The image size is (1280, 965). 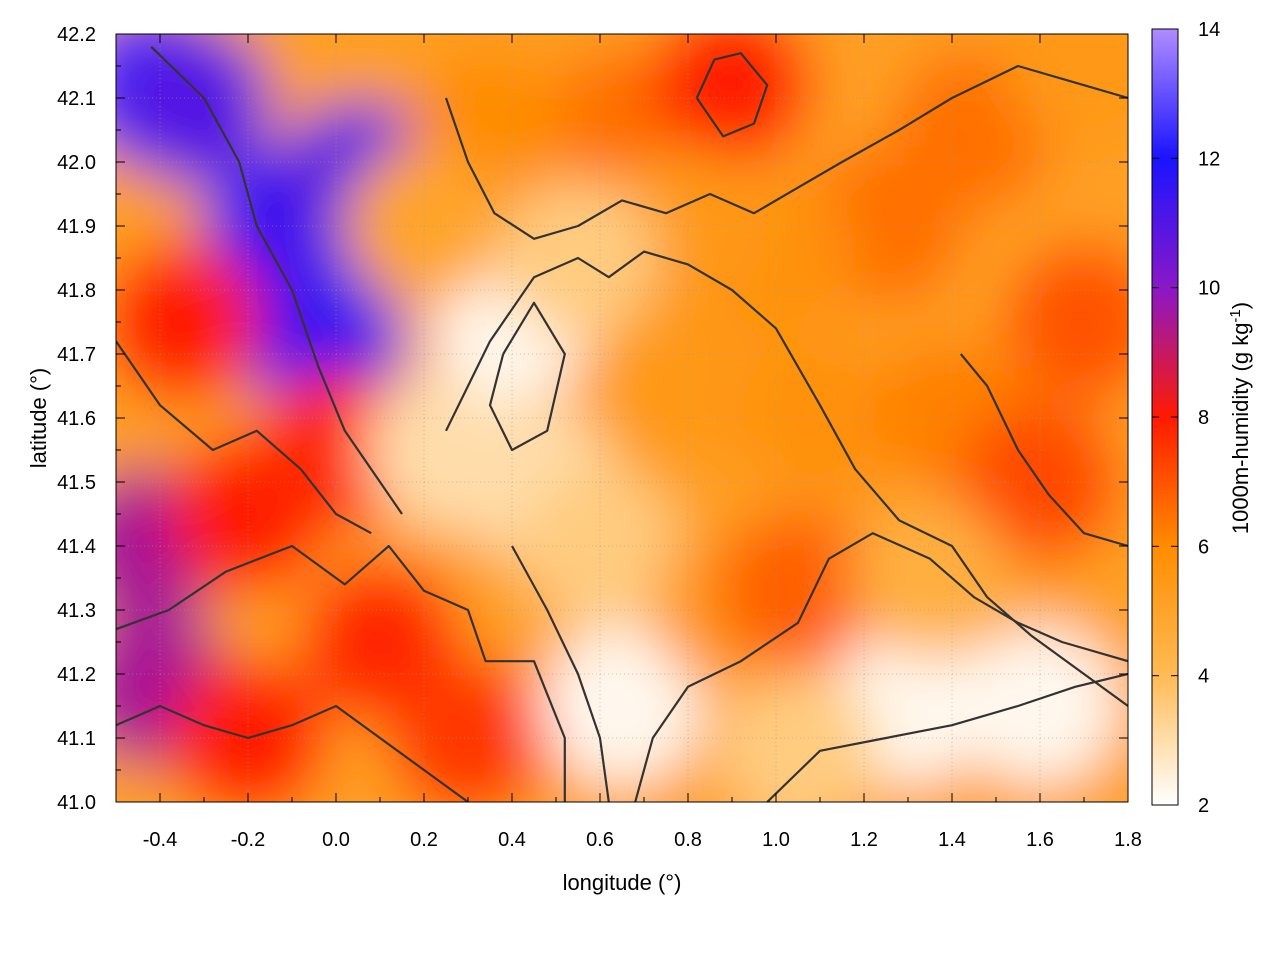 I want to click on x-tick-label: 0.4, so click(x=512, y=840).